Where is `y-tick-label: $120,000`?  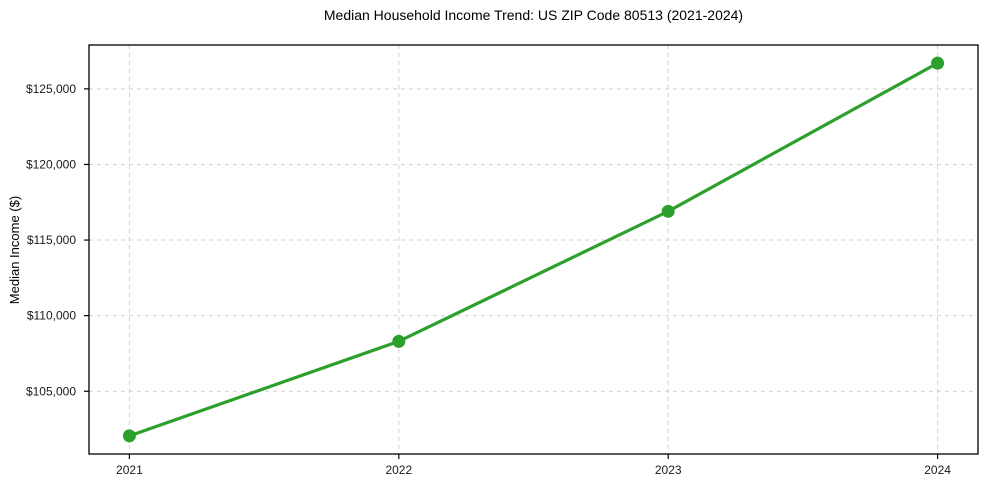
y-tick-label: $120,000 is located at coordinates (51, 164).